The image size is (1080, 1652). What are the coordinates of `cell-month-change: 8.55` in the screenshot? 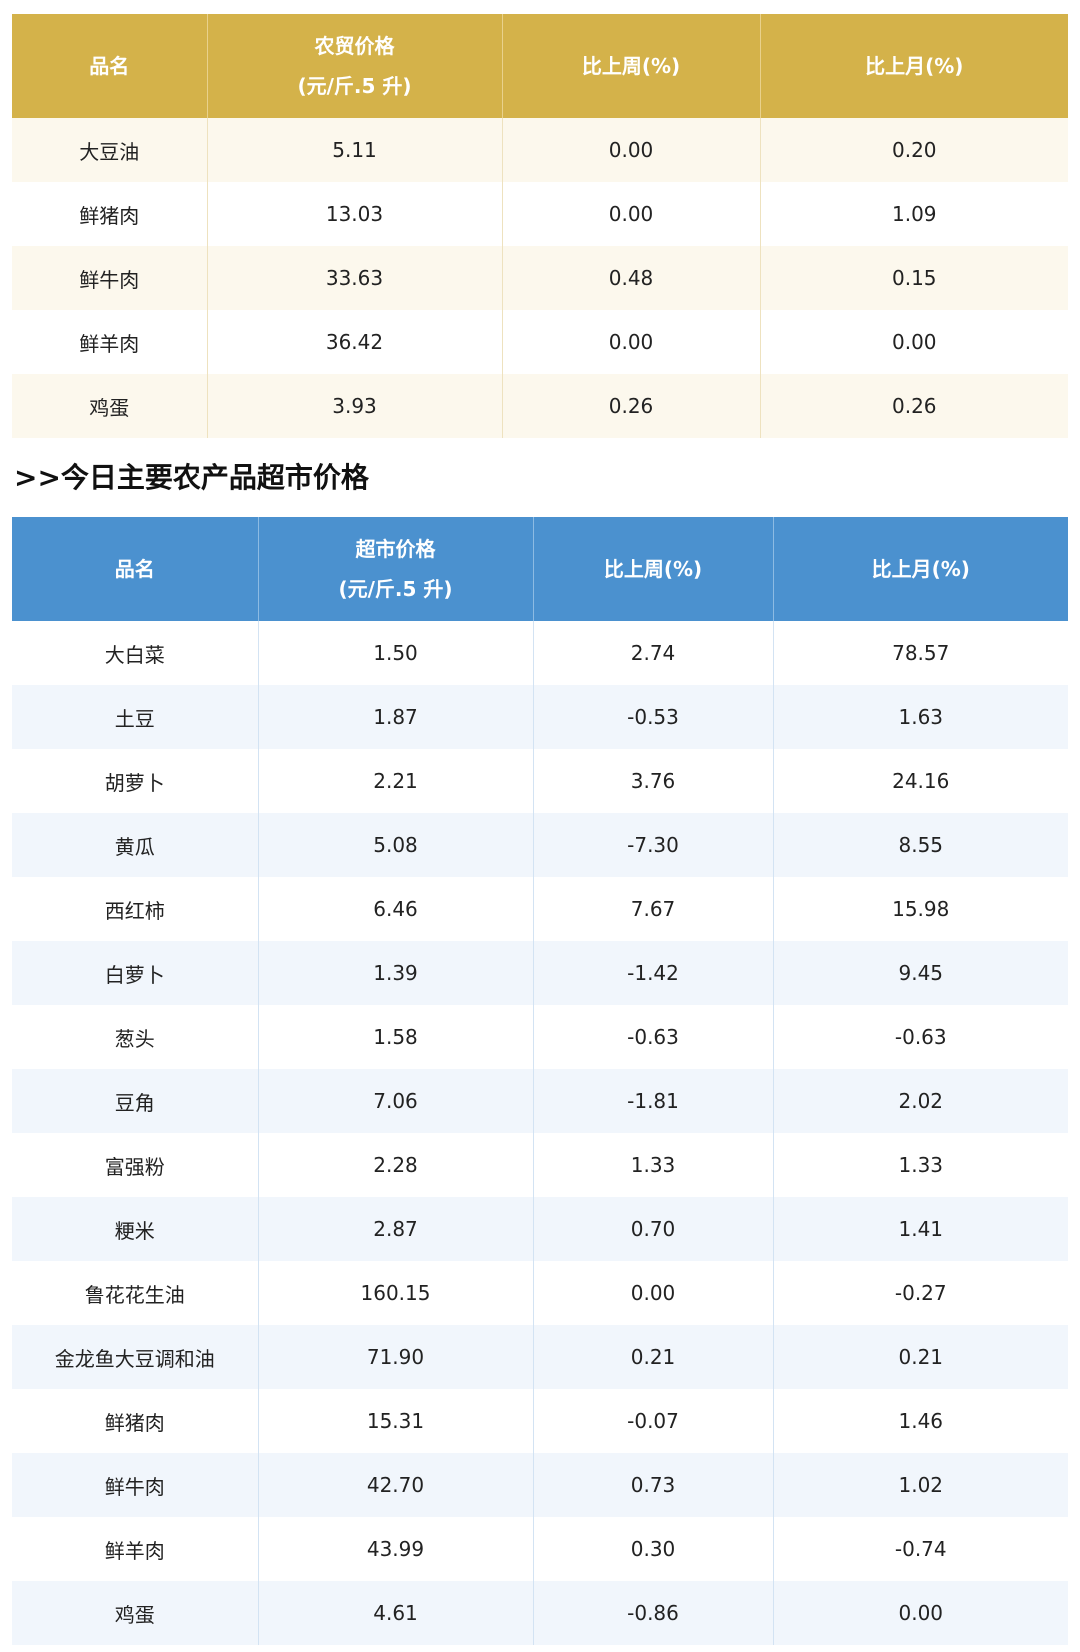 It's located at (920, 845).